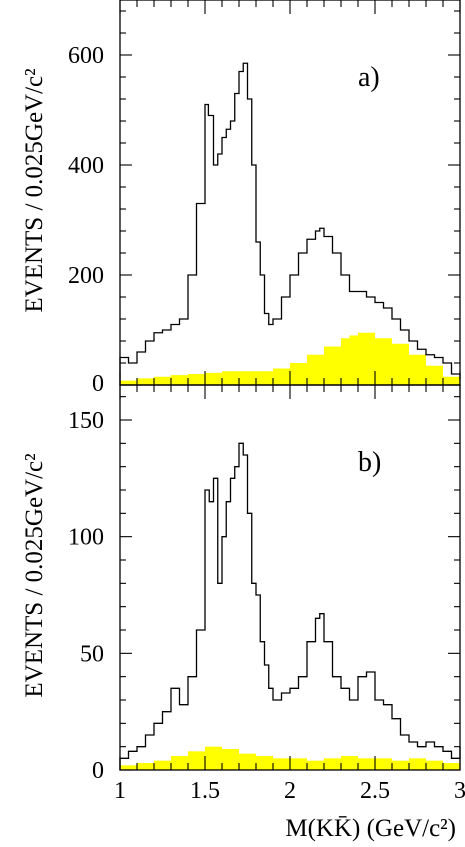  Describe the element at coordinates (86, 538) in the screenshot. I see `y-tick-label: 100` at that location.